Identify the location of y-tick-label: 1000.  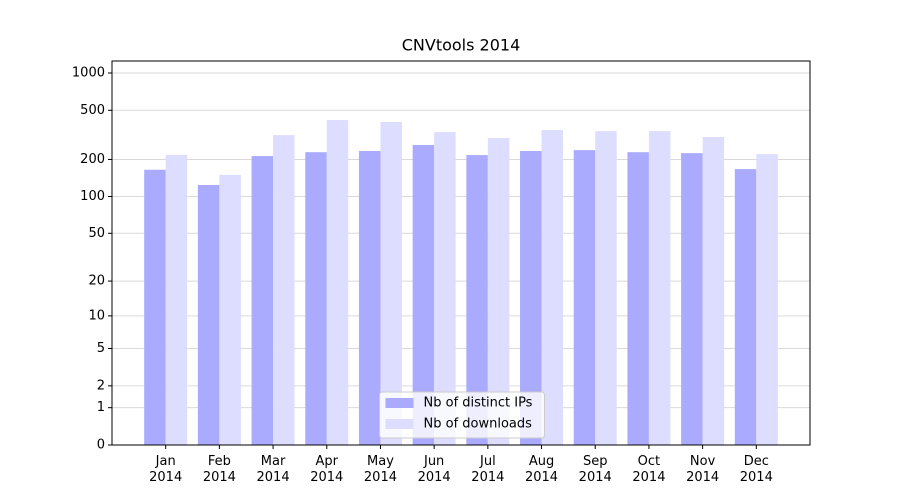
(88, 73).